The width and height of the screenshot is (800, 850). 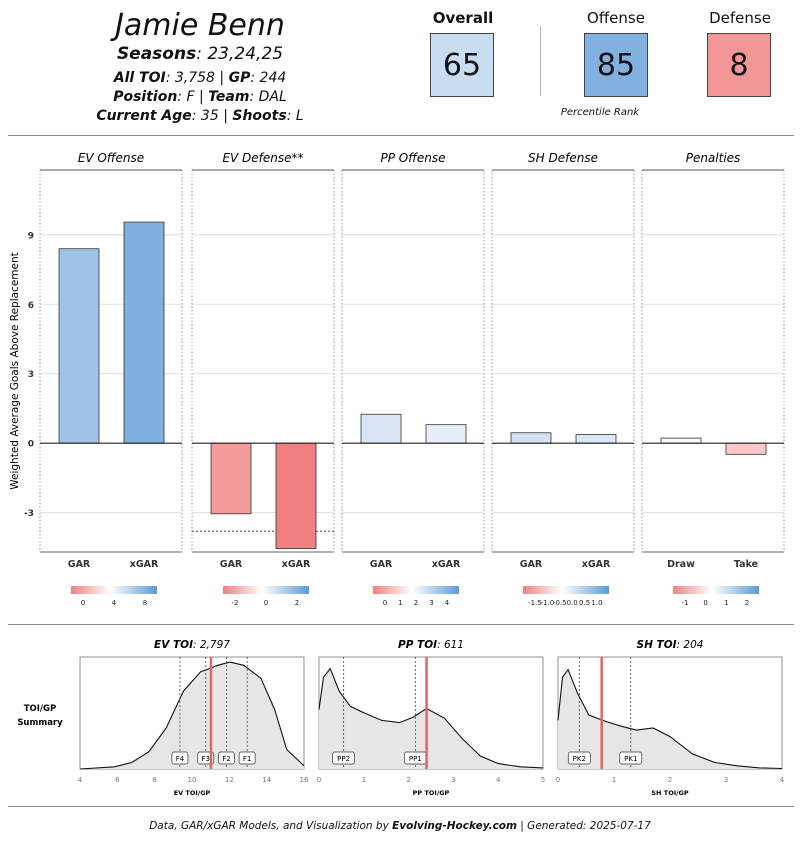 What do you see at coordinates (273, 78) in the screenshot?
I see `gp-value: 244` at bounding box center [273, 78].